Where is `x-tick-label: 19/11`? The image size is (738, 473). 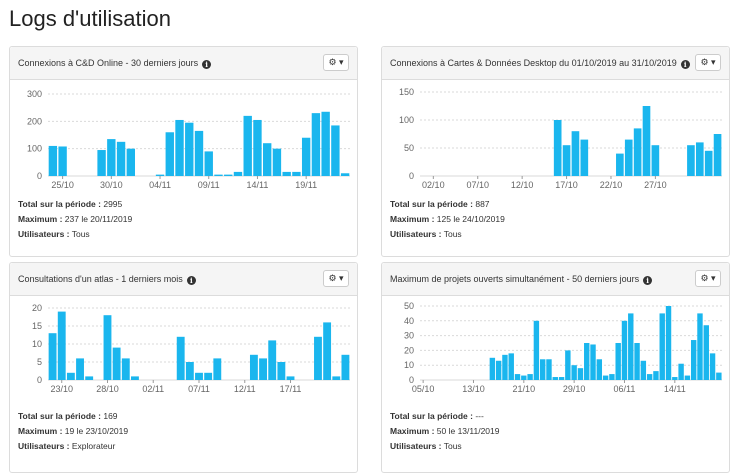 x-tick-label: 19/11 is located at coordinates (306, 185).